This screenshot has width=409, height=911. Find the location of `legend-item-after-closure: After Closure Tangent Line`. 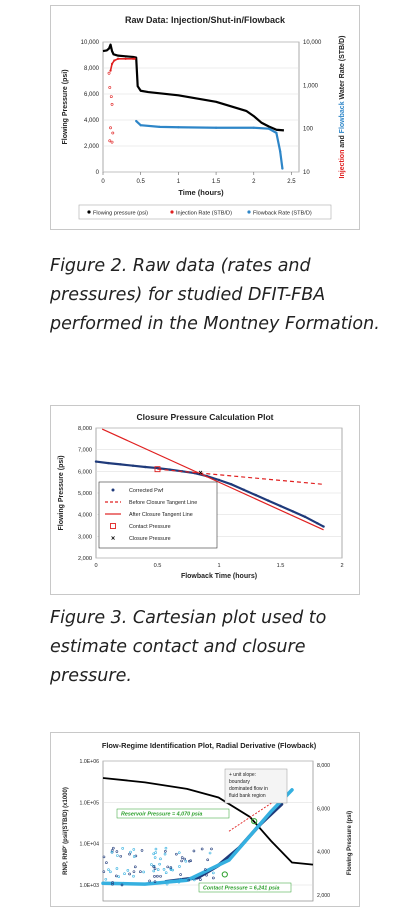

legend-item-after-closure: After Closure Tangent Line is located at coordinates (149, 515).